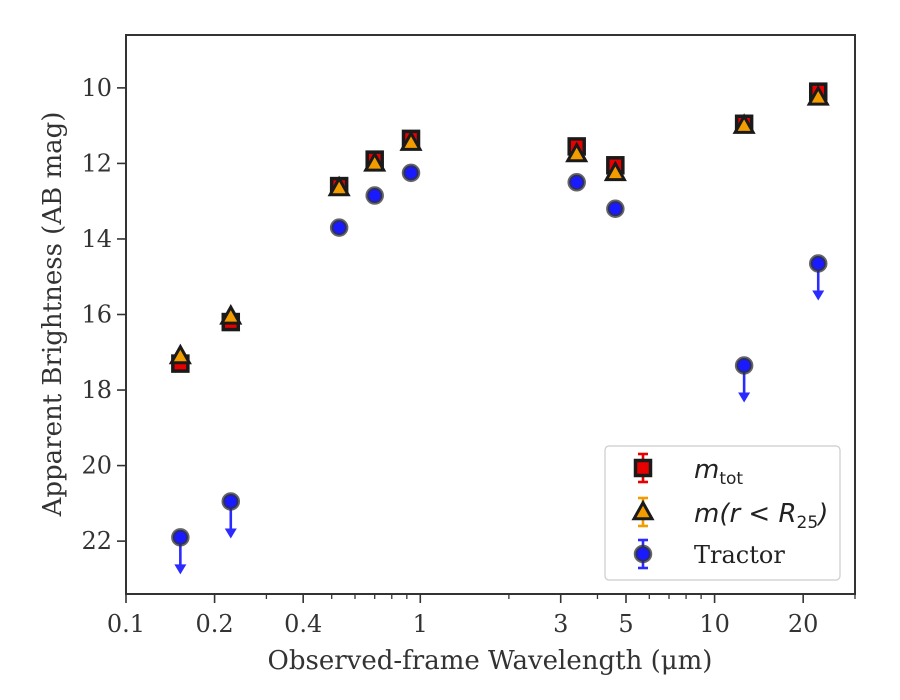  I want to click on legend-label-mr25-sub: 25, so click(808, 523).